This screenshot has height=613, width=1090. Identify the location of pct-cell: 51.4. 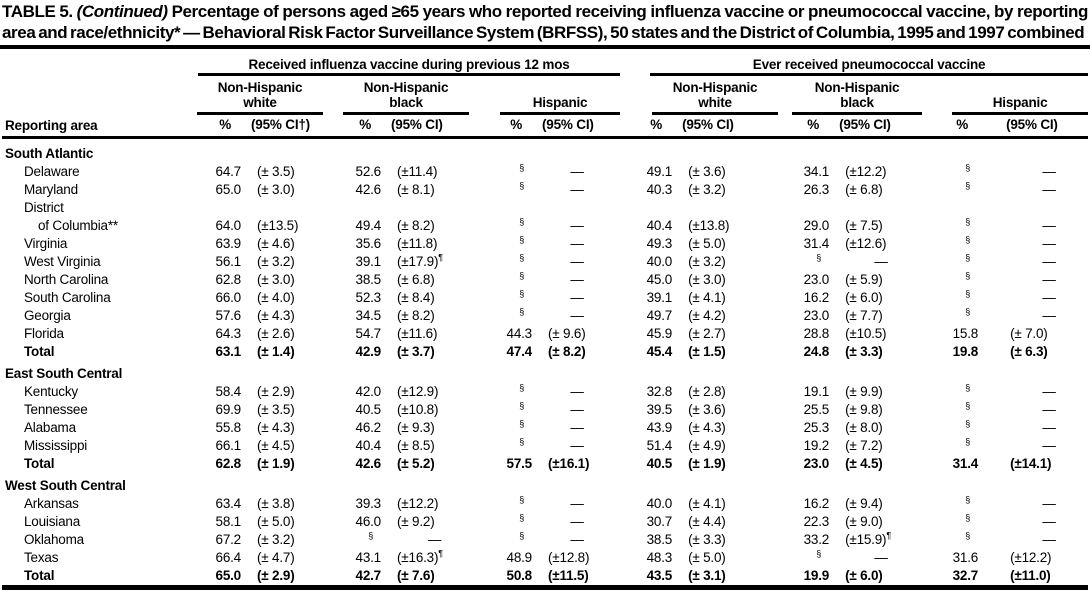
(659, 445).